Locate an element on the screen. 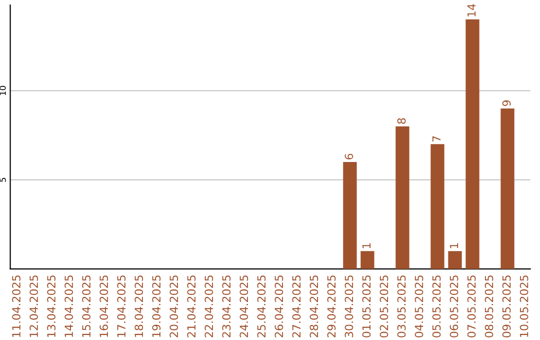 The image size is (540, 340). x-tick-label: 21.04.2025 is located at coordinates (191, 306).